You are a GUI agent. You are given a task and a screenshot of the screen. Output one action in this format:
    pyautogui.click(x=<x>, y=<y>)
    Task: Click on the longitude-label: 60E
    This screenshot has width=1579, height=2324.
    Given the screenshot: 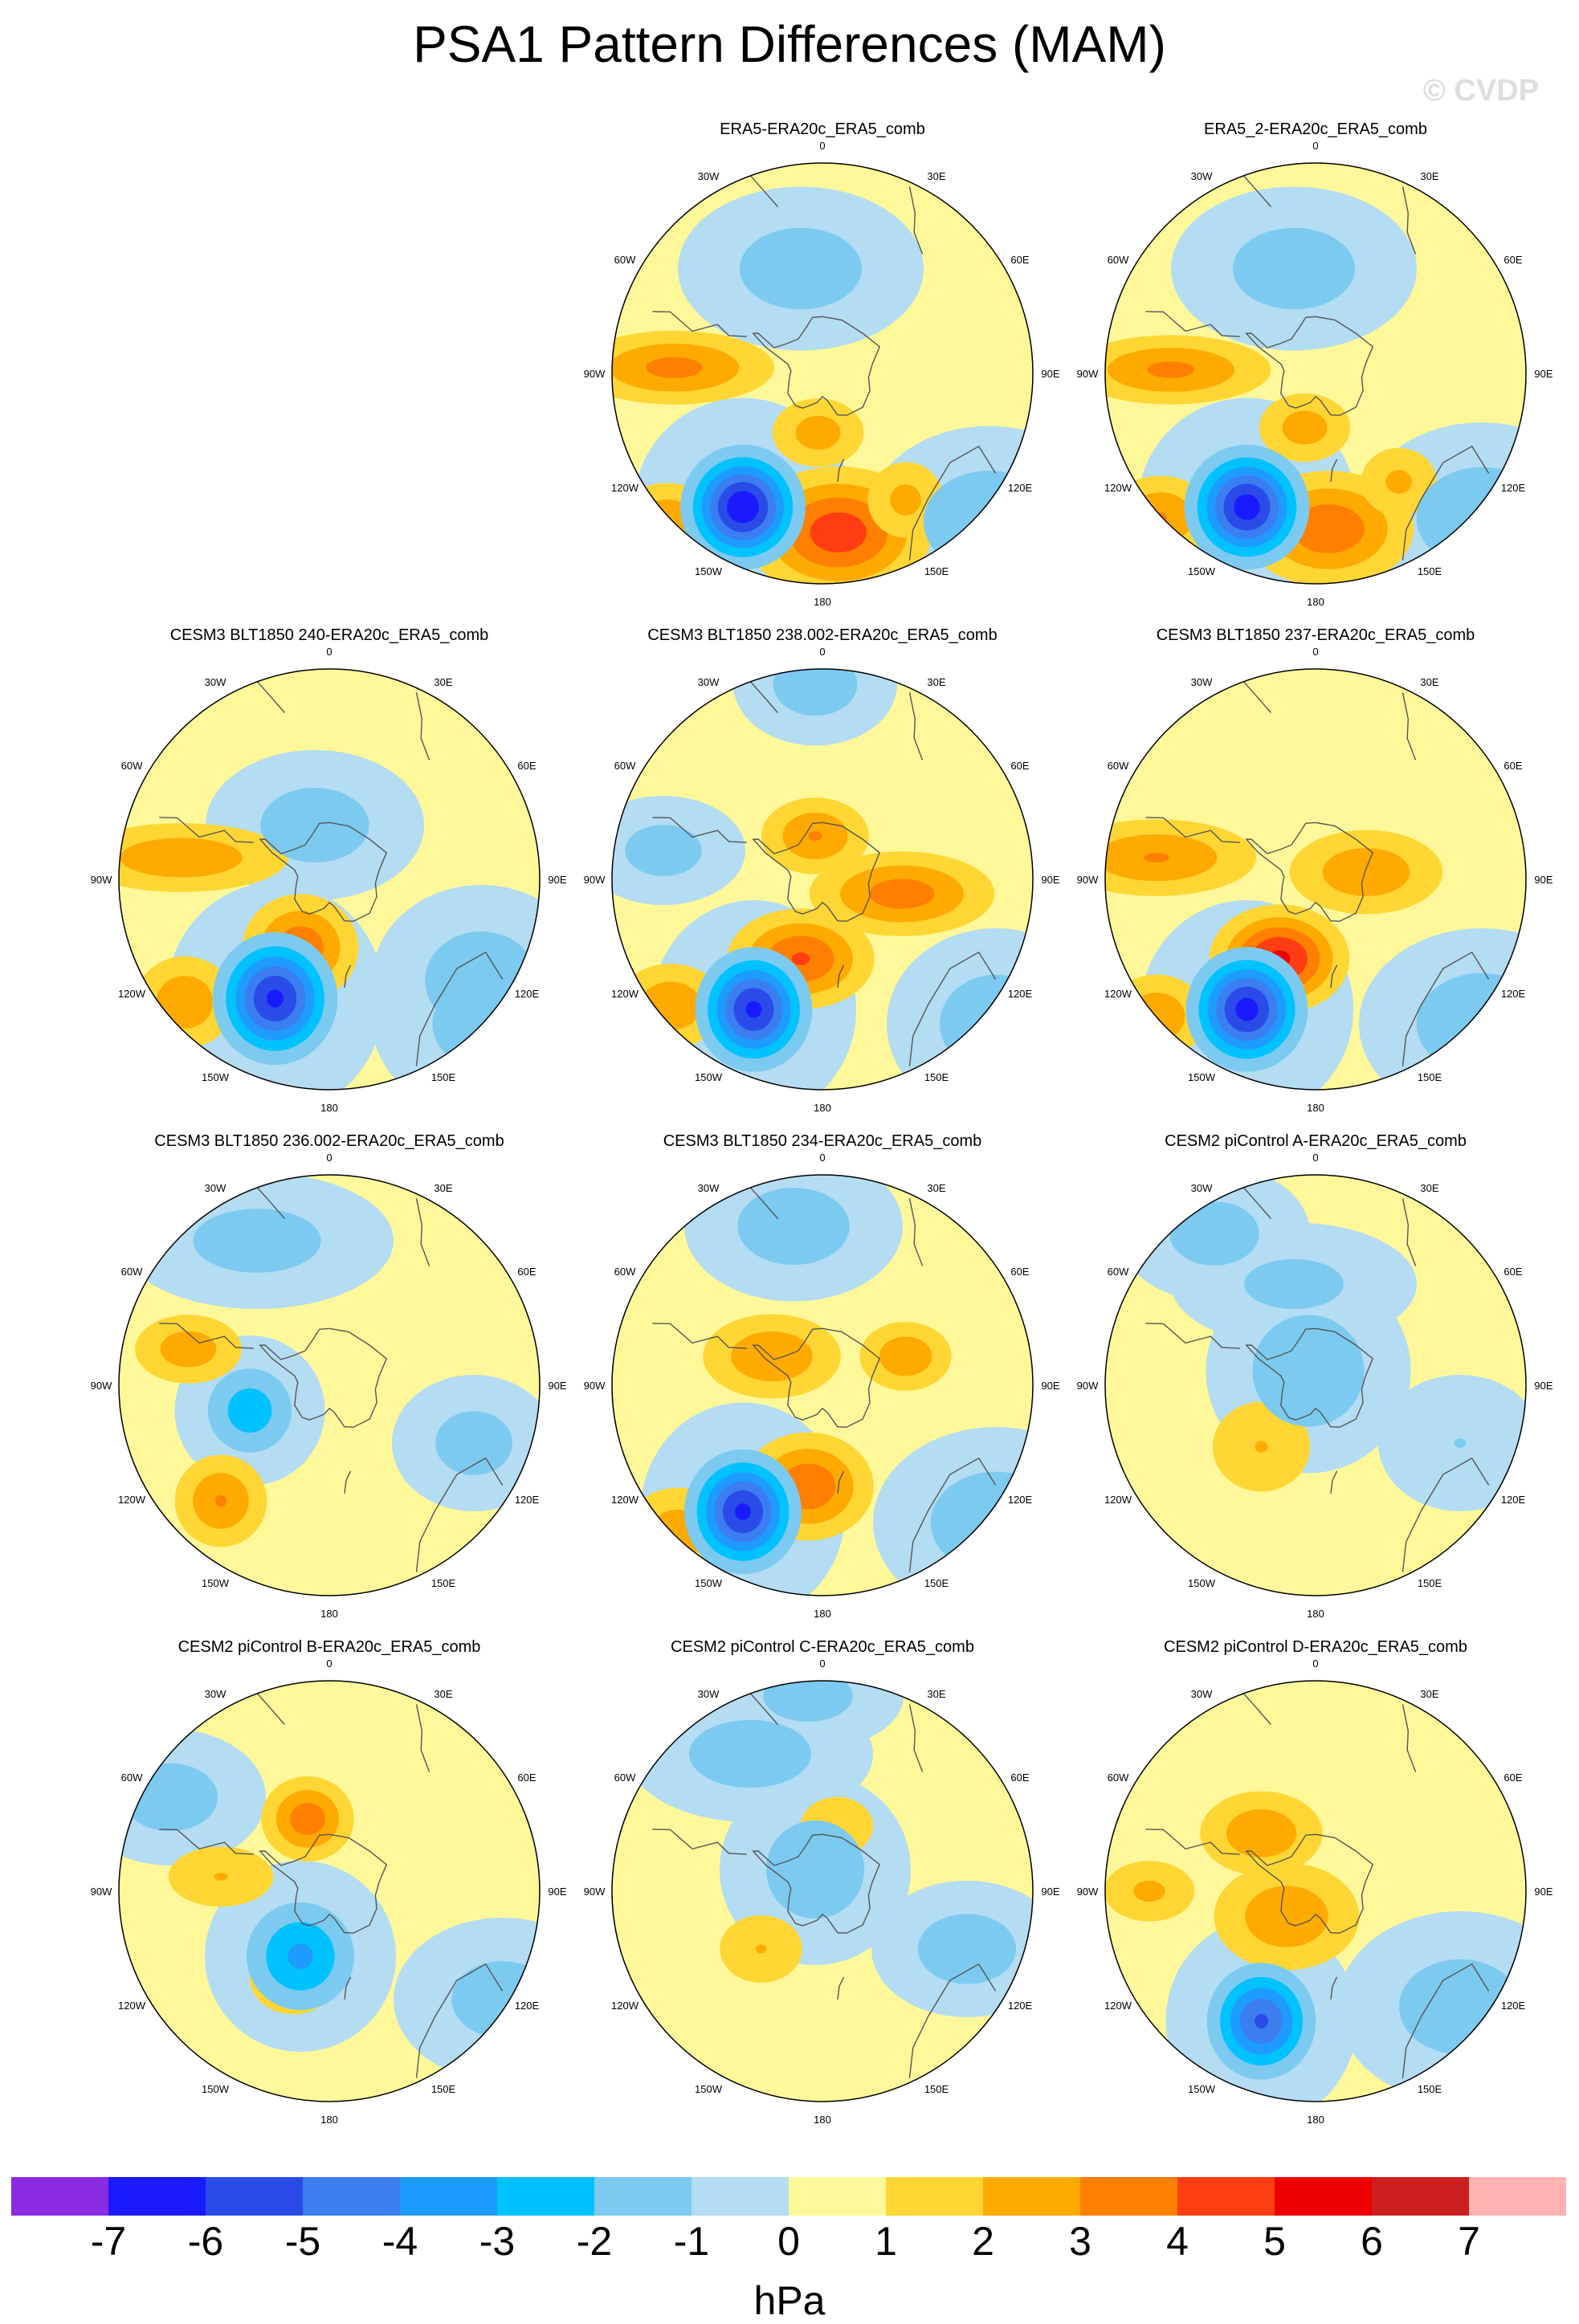 What is the action you would take?
    pyautogui.click(x=1019, y=260)
    